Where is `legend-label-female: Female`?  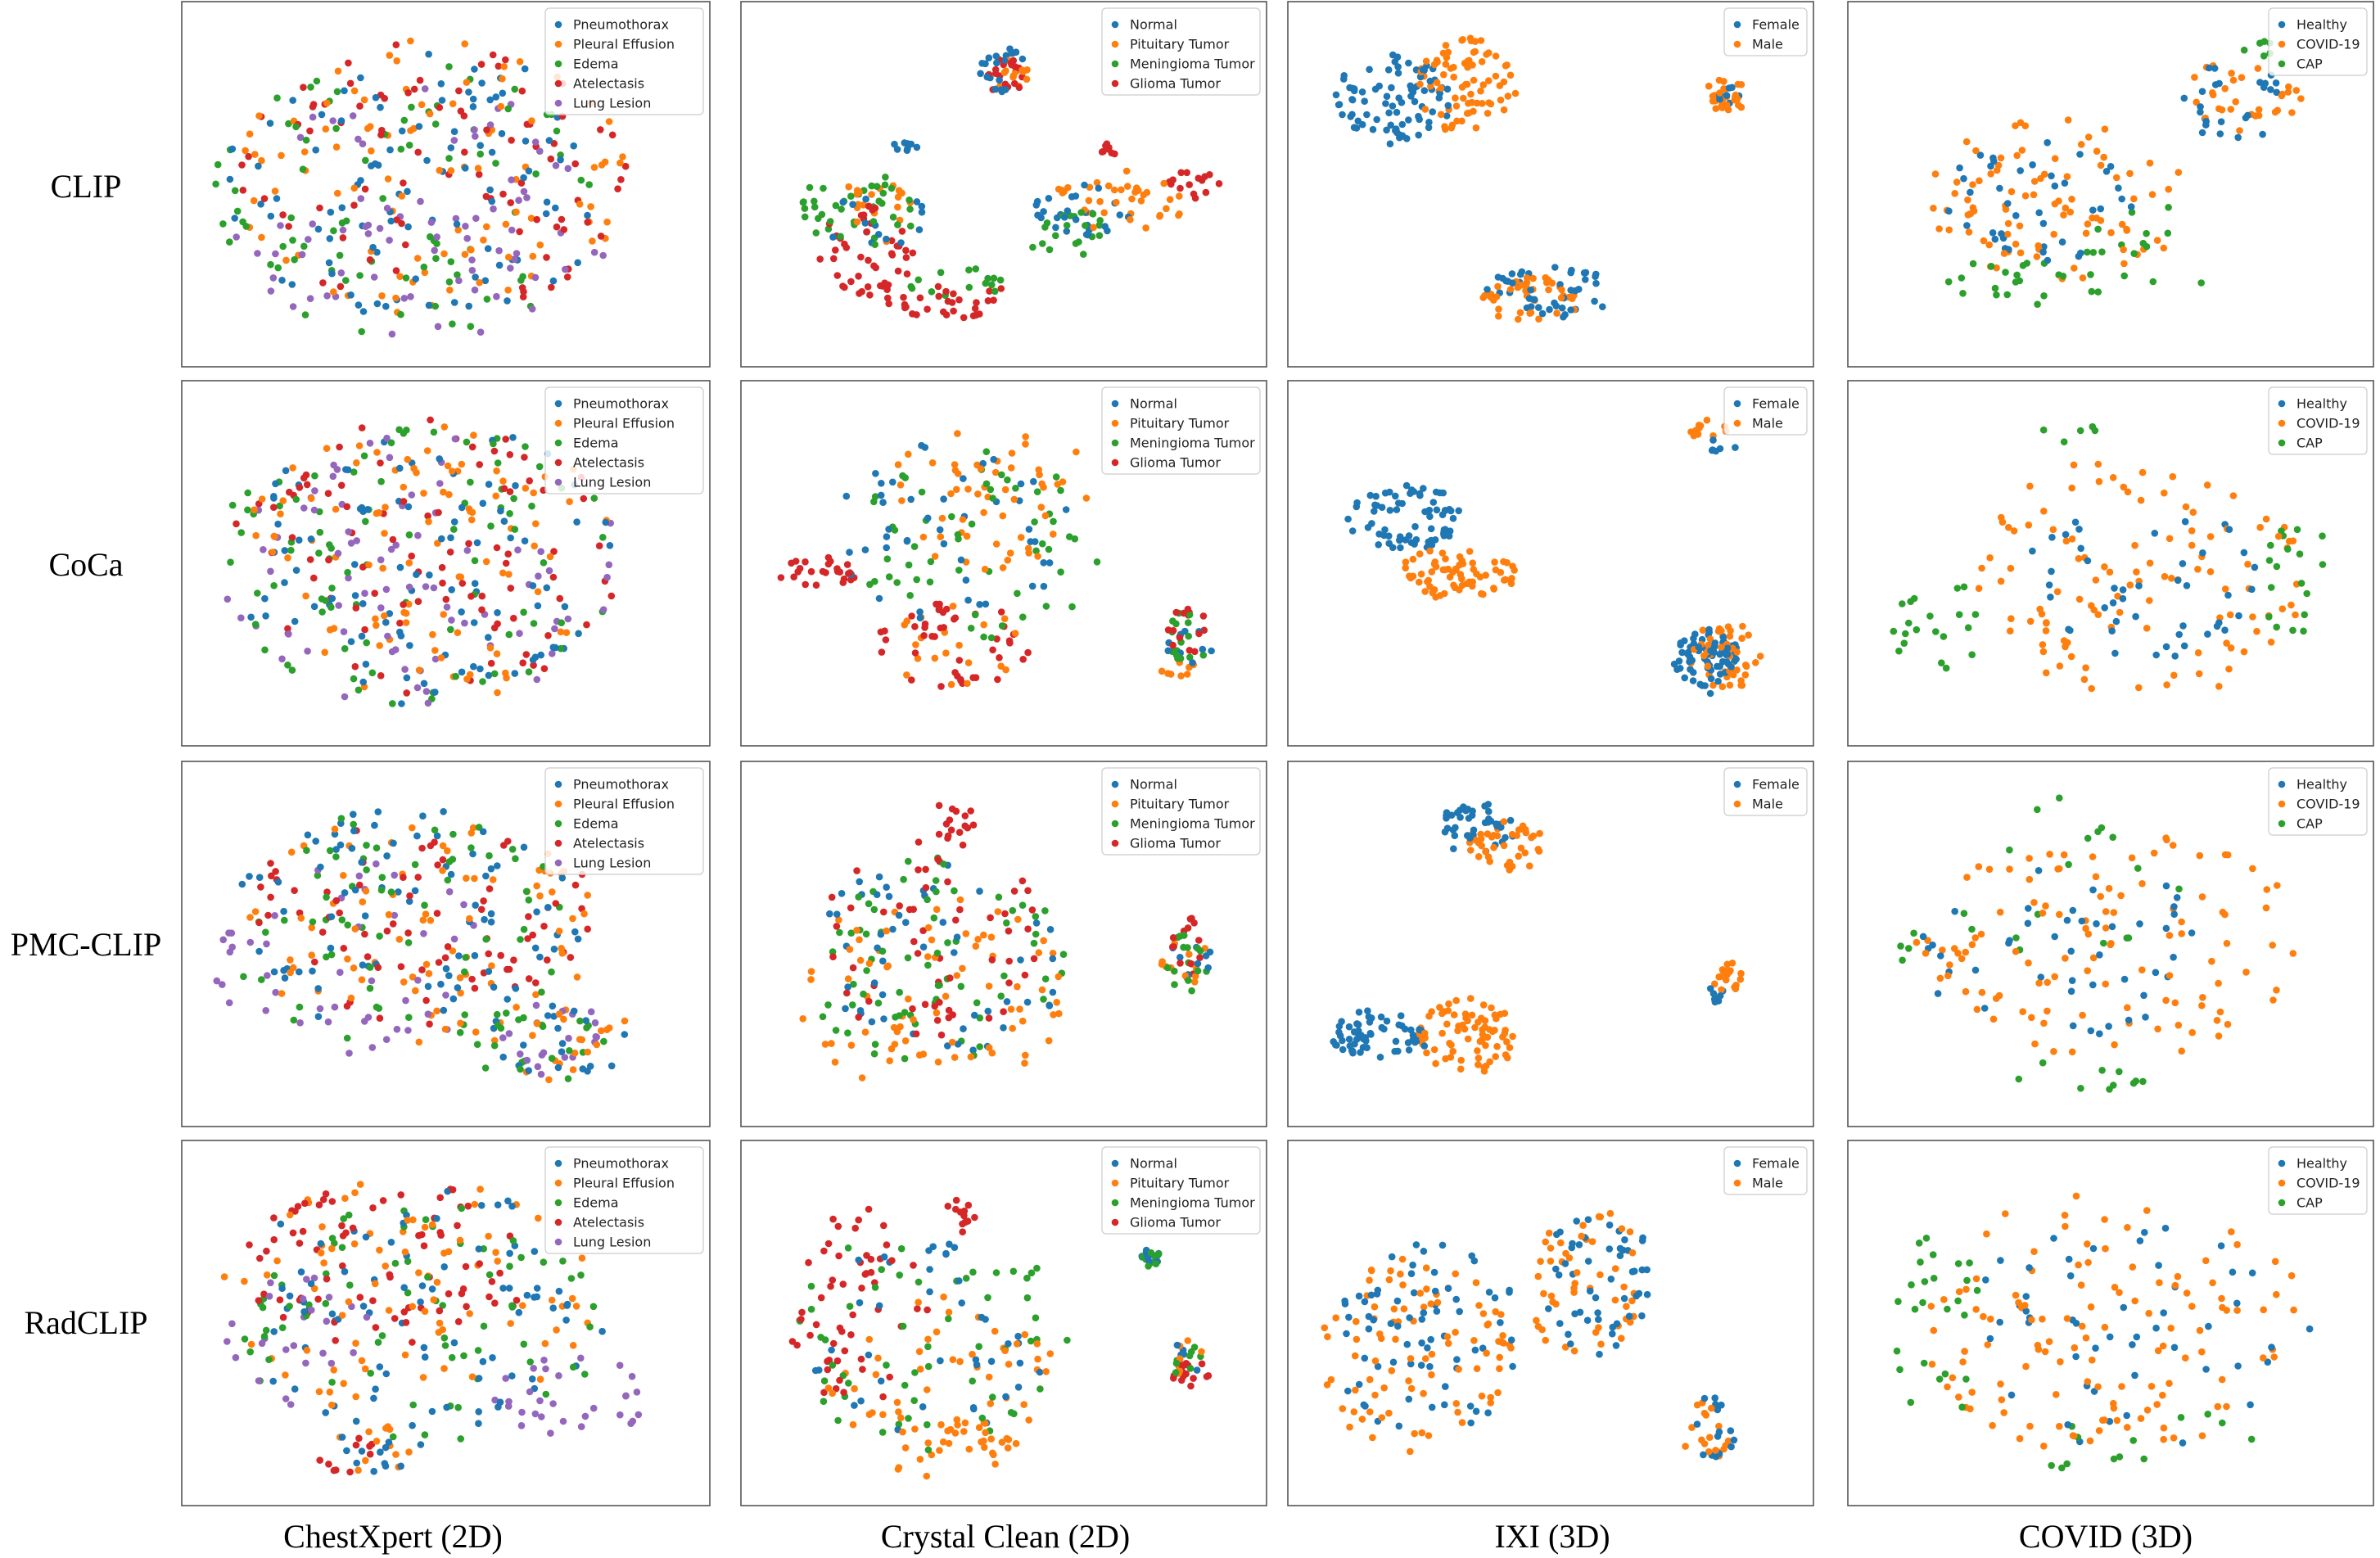
legend-label-female: Female is located at coordinates (1776, 25).